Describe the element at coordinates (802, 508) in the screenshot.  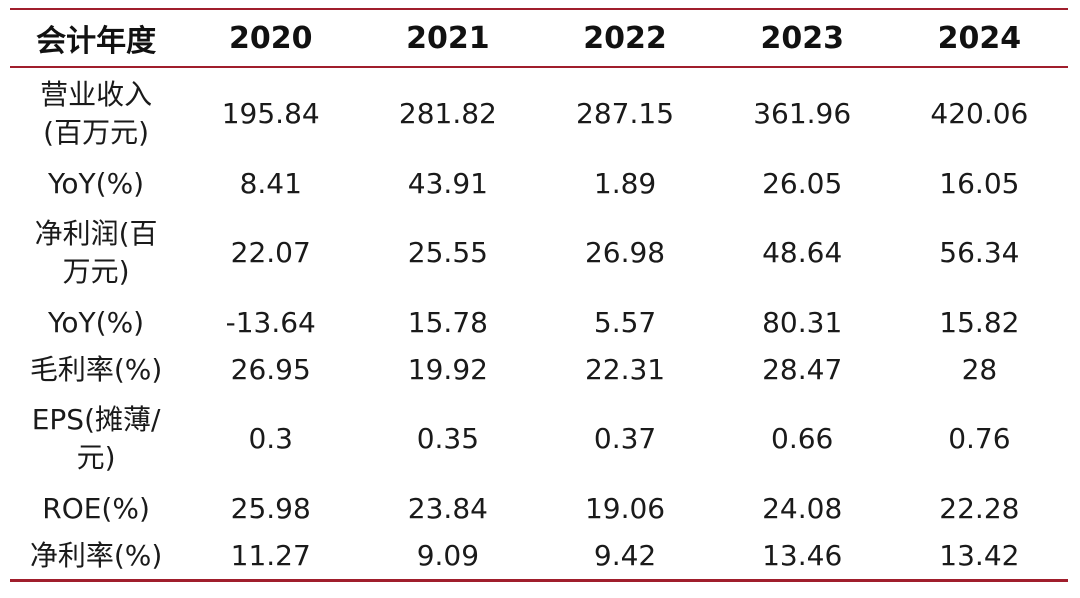
I see `table-cell: 24.08` at that location.